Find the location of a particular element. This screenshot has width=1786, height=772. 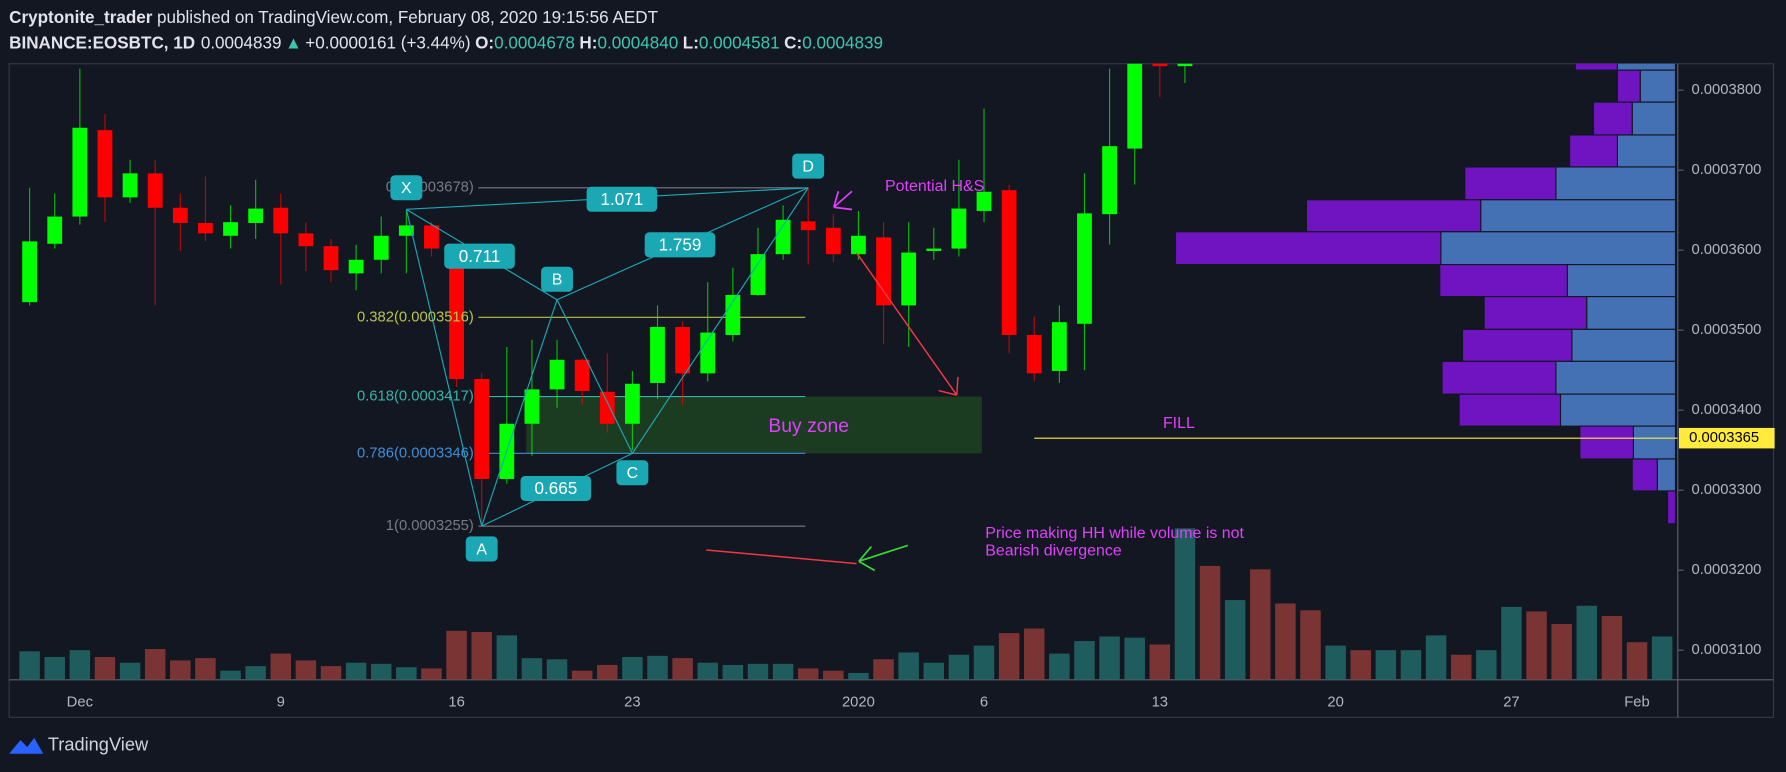

buy-zone-text: Buy zone is located at coordinates (808, 426).